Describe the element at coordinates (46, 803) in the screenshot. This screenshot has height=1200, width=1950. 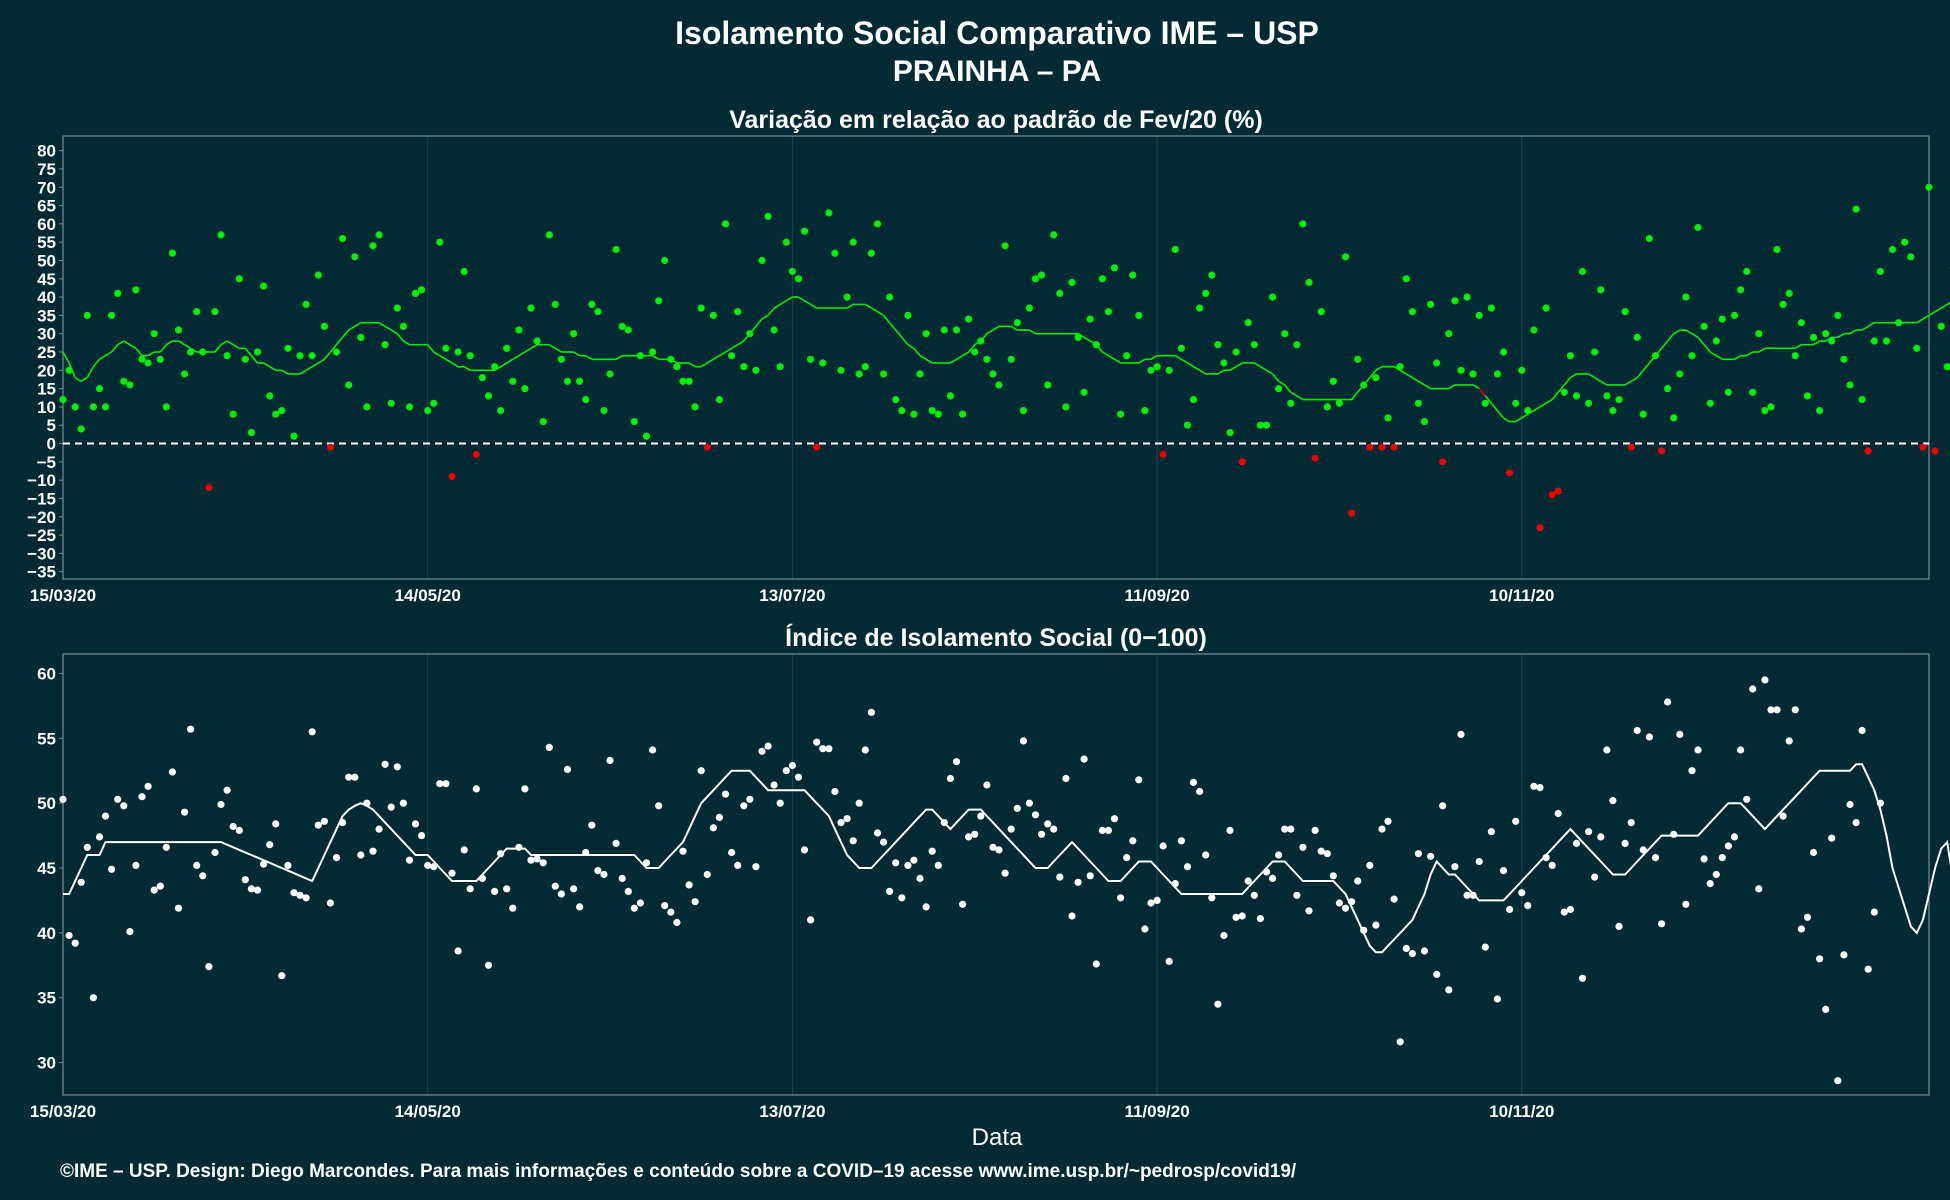
I see `y-tick-label: 50` at that location.